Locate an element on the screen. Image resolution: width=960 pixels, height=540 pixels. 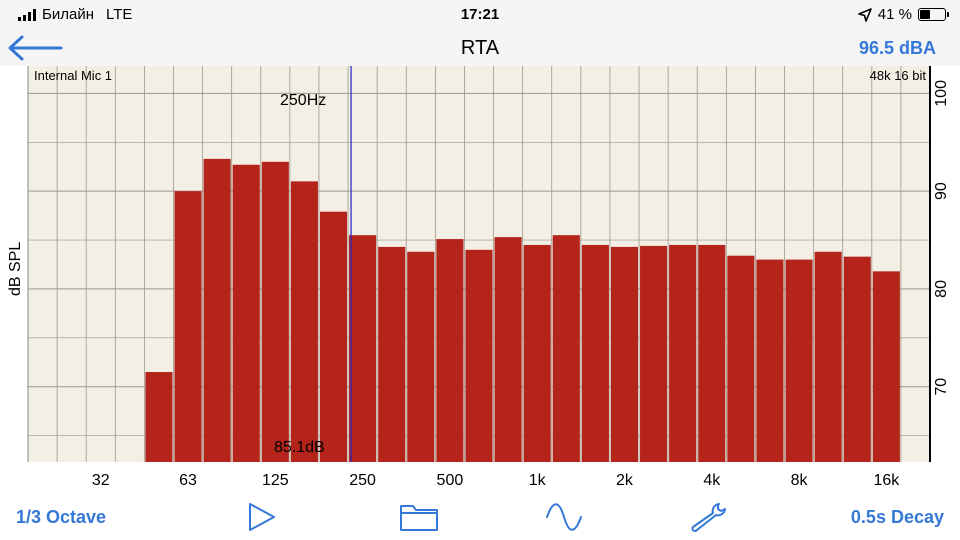
x-tick-label: 63 is located at coordinates (188, 480).